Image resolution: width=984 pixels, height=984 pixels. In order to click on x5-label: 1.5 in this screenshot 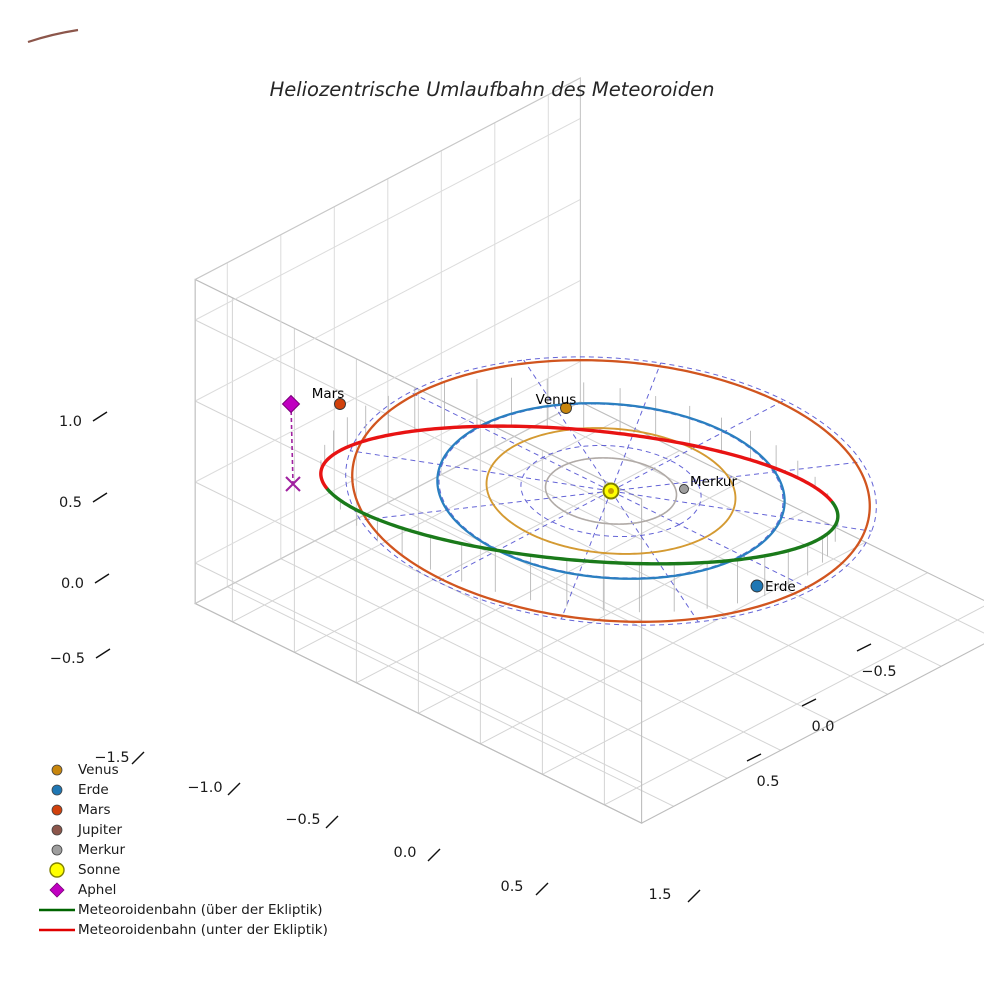, I will do `click(659, 895)`.